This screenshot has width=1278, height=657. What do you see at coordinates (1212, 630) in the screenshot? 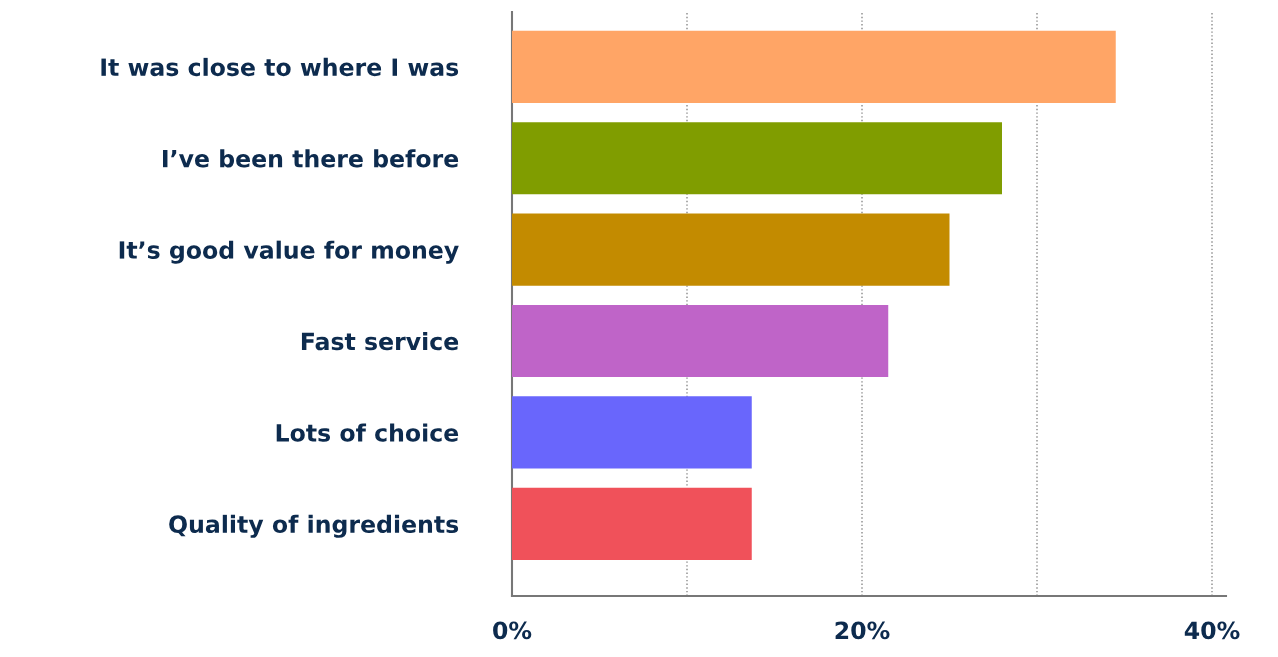
I see `x-tick-label: 40%` at bounding box center [1212, 630].